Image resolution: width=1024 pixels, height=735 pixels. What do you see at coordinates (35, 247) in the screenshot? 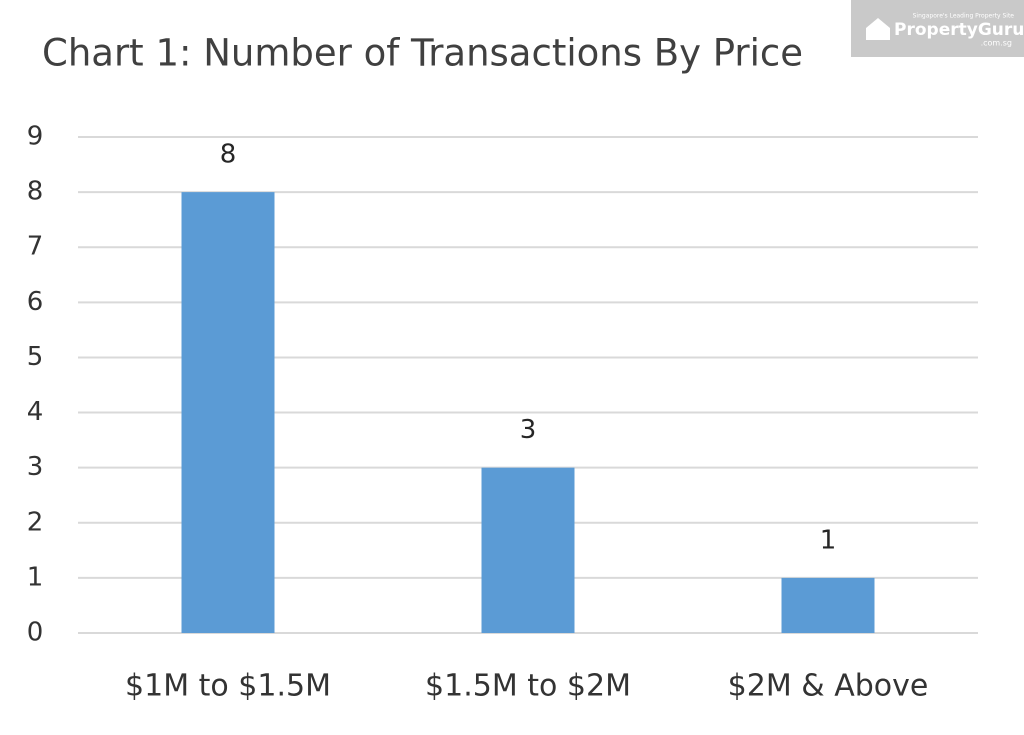
I see `y-tick-label: 7` at bounding box center [35, 247].